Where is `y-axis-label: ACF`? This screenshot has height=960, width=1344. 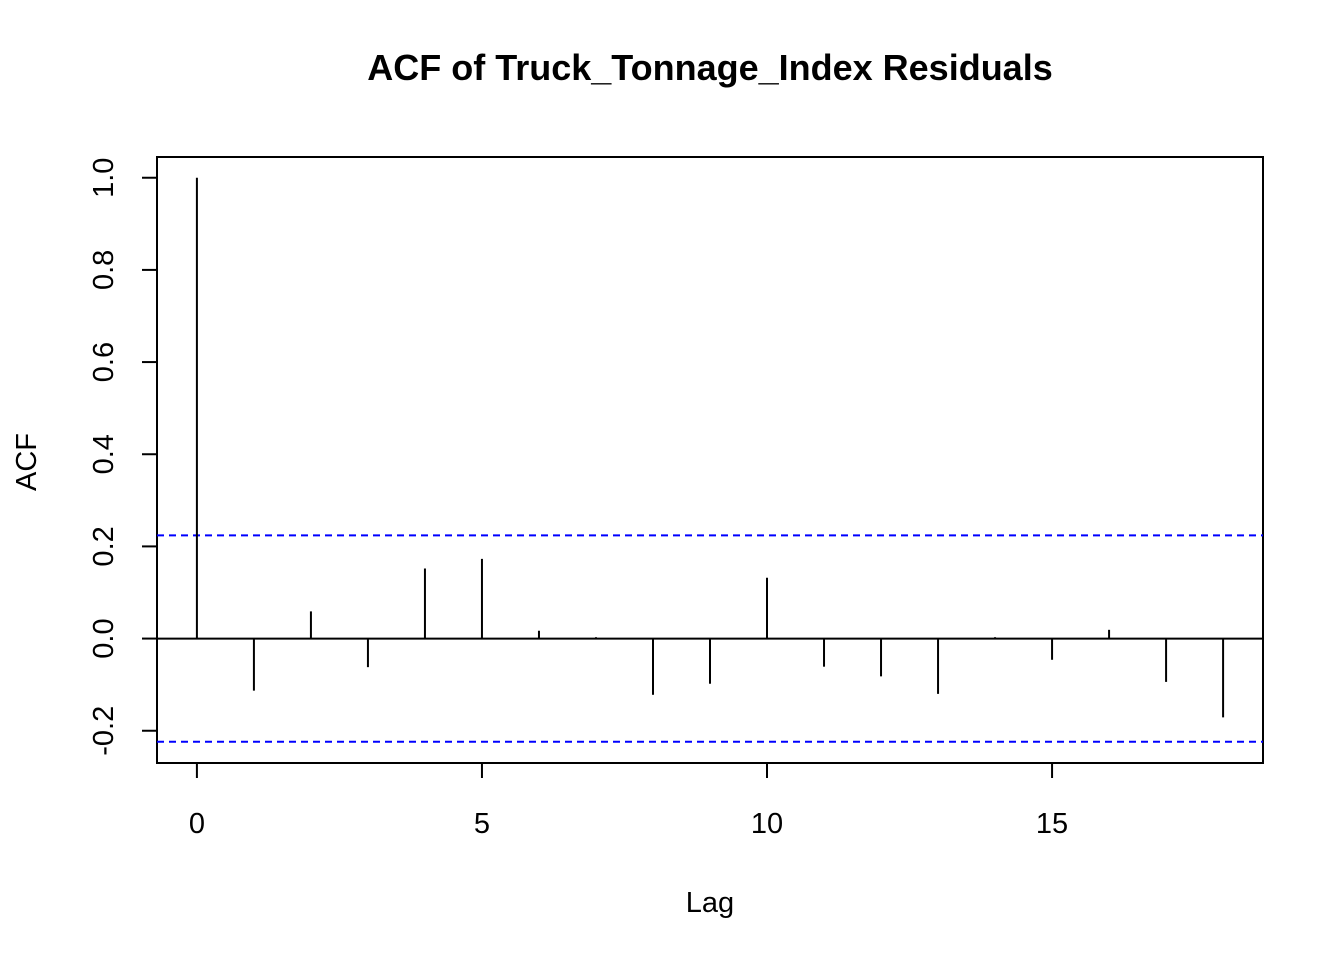
y-axis-label: ACF is located at coordinates (27, 462).